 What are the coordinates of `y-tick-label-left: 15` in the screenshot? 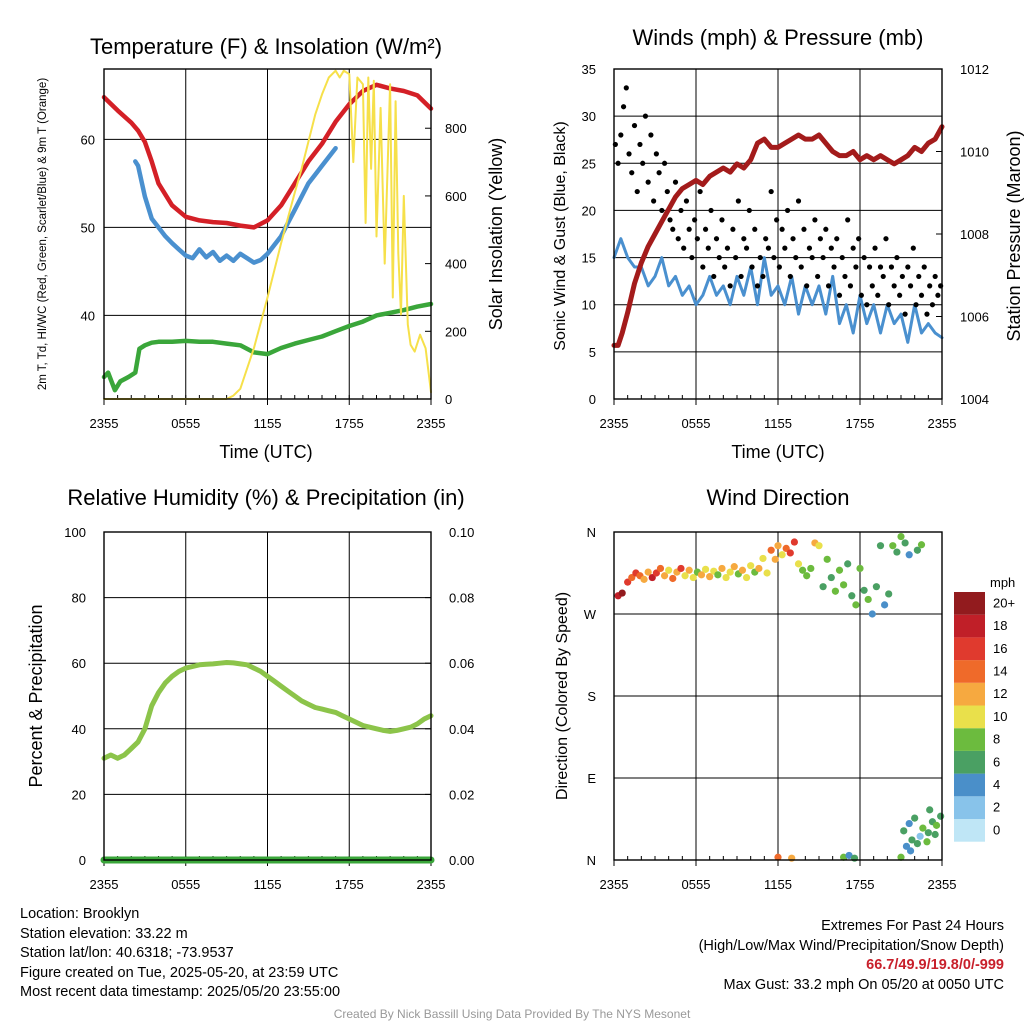 It's located at (589, 258).